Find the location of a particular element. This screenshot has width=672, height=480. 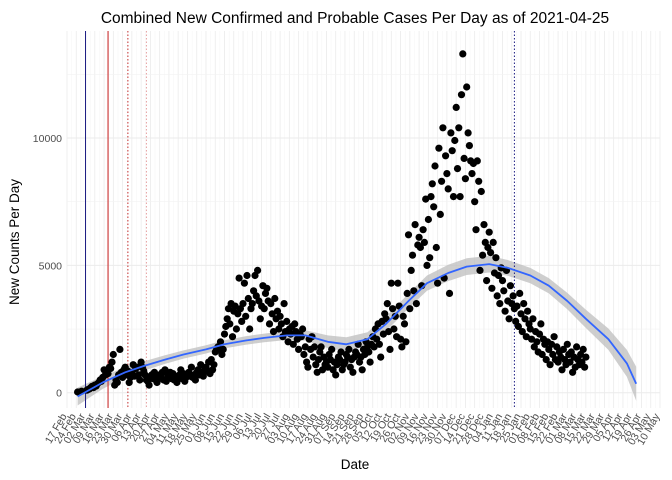

y-axis-title: New Counts Per Day is located at coordinates (14, 242).